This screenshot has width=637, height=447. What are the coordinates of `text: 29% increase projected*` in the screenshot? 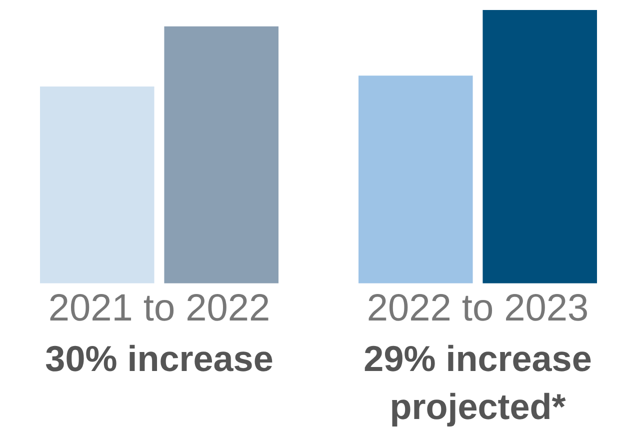 It's located at (478, 382).